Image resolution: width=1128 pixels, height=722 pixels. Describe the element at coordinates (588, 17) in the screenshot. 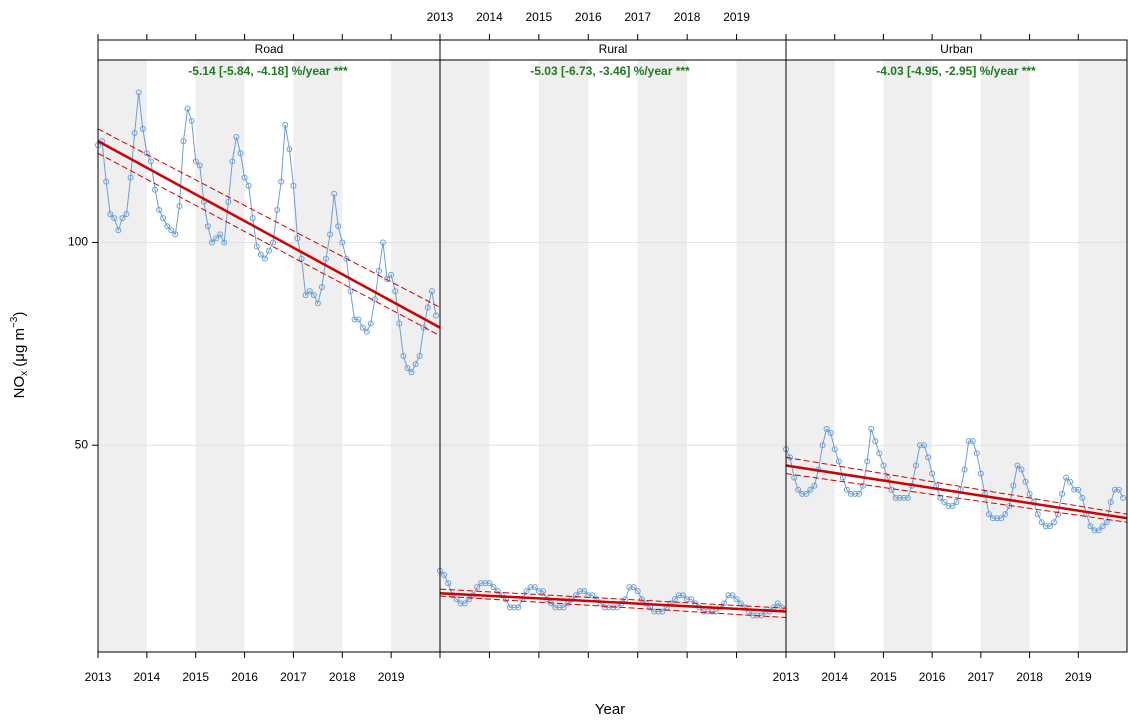

I see `x-tick-label: 2016` at that location.